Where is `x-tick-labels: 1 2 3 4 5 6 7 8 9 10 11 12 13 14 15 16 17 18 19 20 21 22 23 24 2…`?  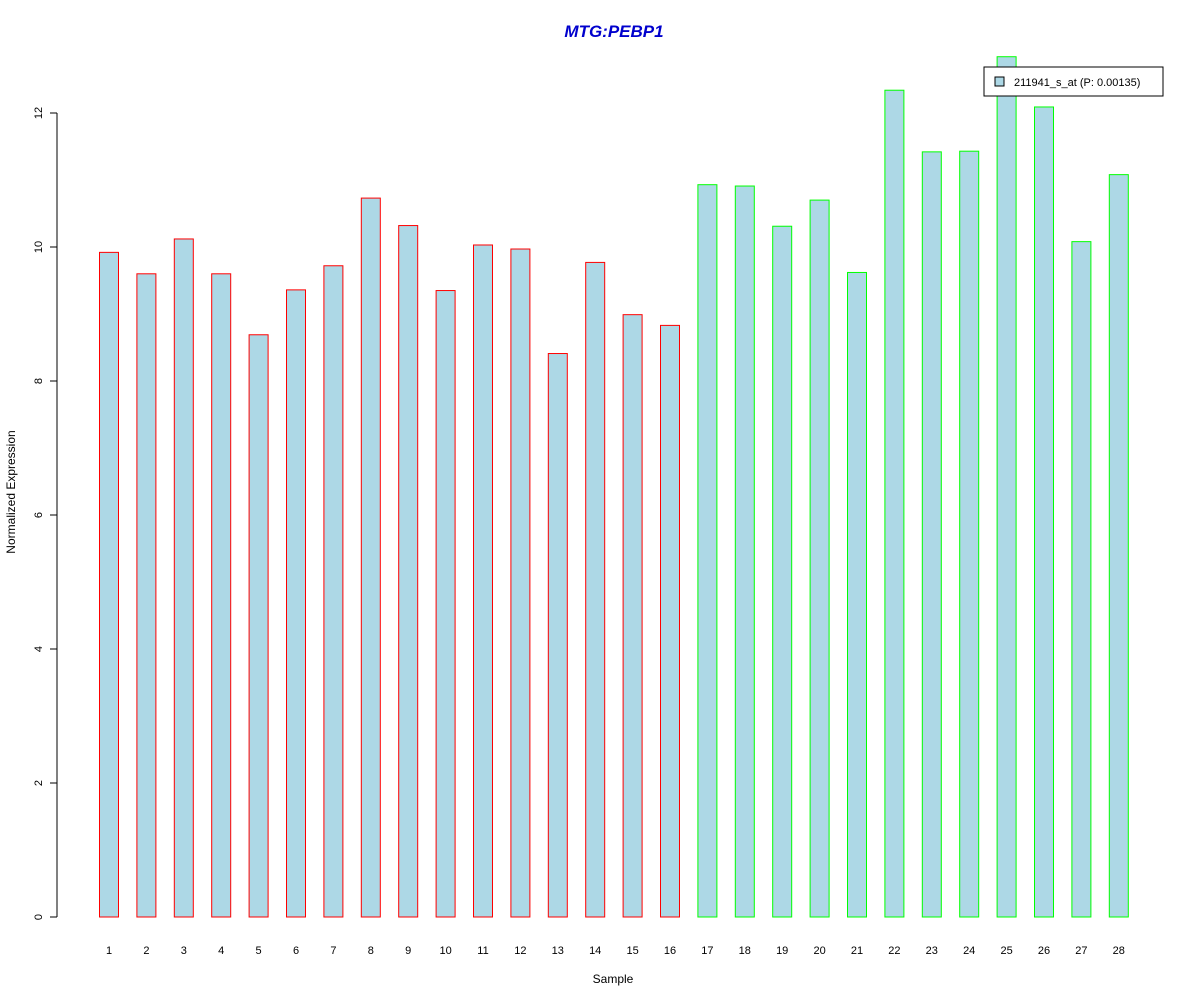 x-tick-labels: 1 2 3 4 5 6 7 8 9 10 11 12 13 14 15 16 17 18 19 20 21 22 23 24 2… is located at coordinates (615, 951).